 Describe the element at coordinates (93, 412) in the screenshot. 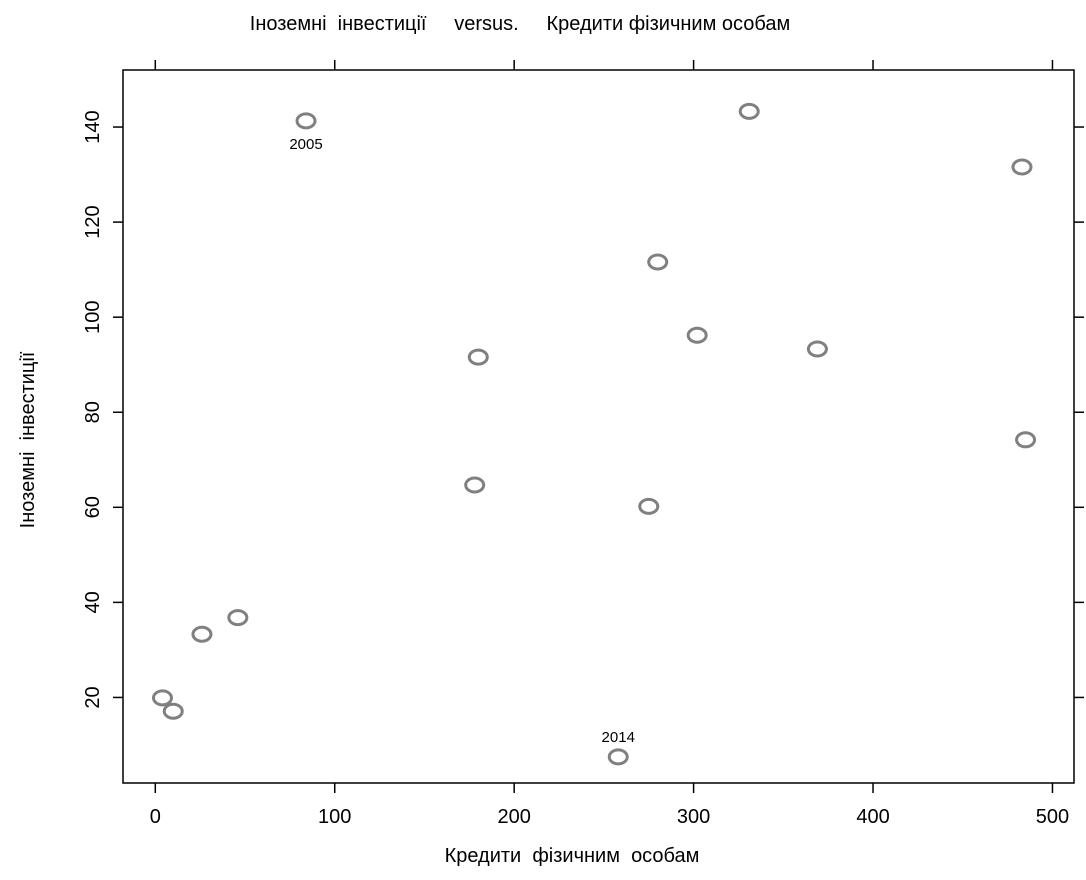

I see `y-tick-label: 80` at that location.